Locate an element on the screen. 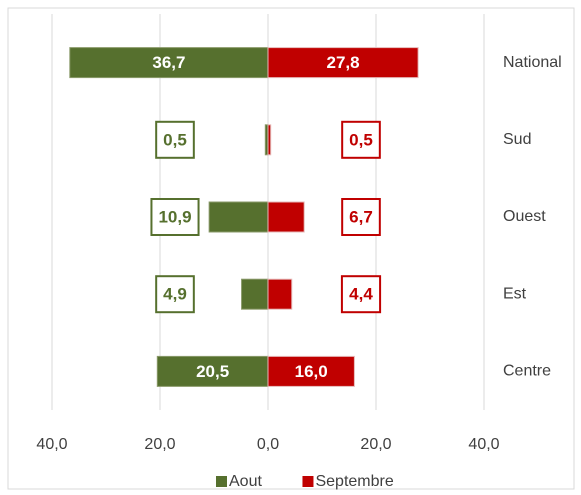 This screenshot has height=495, width=581. y-tick-label: Ouest is located at coordinates (524, 216).